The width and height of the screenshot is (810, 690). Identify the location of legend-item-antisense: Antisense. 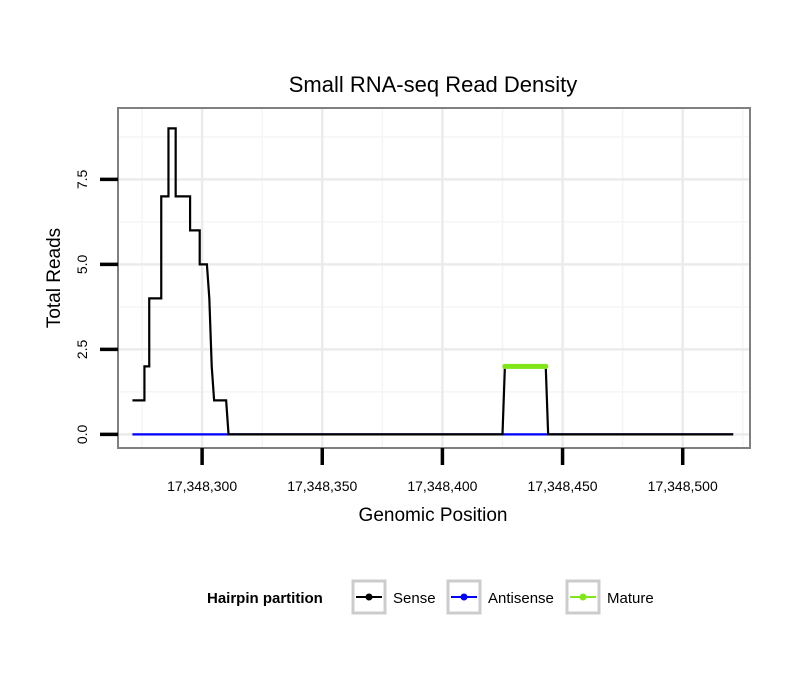
(500, 597).